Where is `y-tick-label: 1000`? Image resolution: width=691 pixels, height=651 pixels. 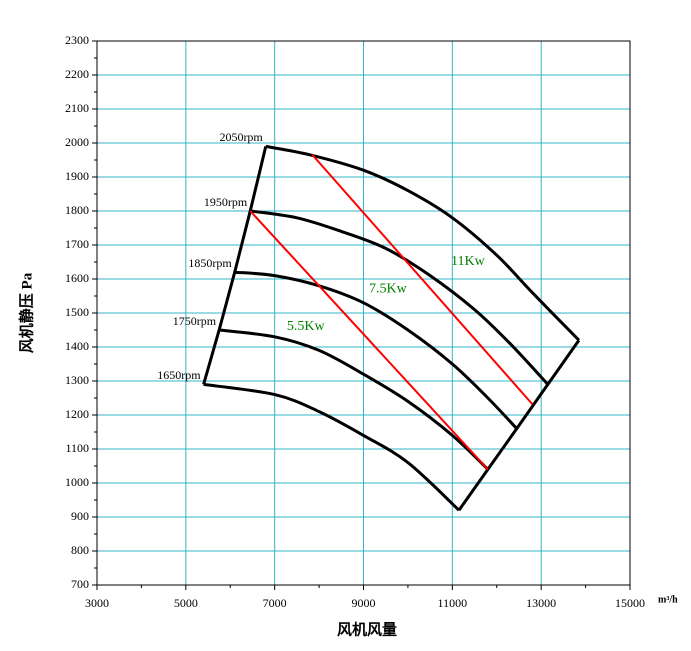
y-tick-label: 1000 is located at coordinates (77, 482).